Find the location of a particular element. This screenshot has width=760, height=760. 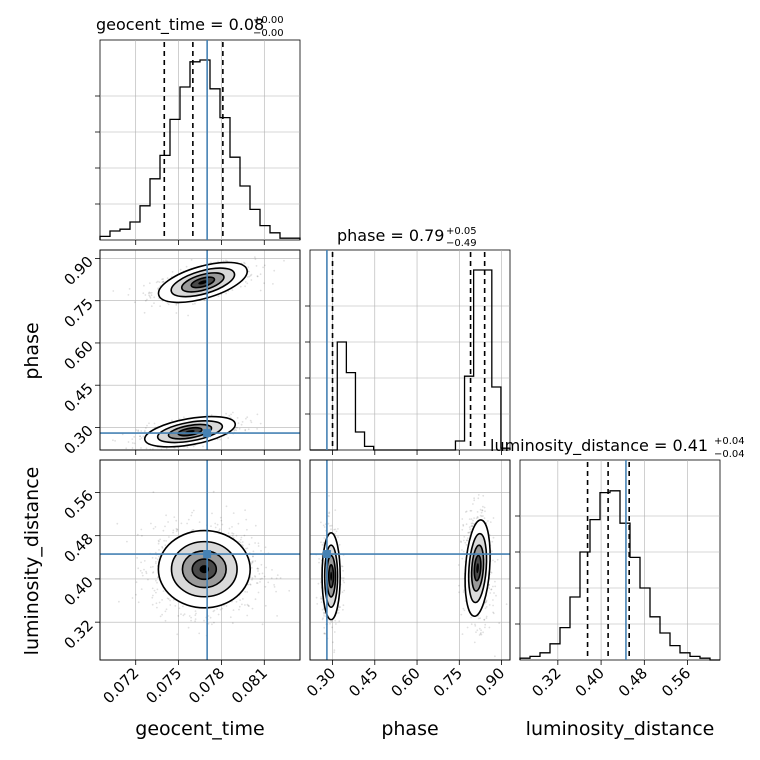

ylabel-luminosity-distance: luminosity_distance is located at coordinates (32, 561).